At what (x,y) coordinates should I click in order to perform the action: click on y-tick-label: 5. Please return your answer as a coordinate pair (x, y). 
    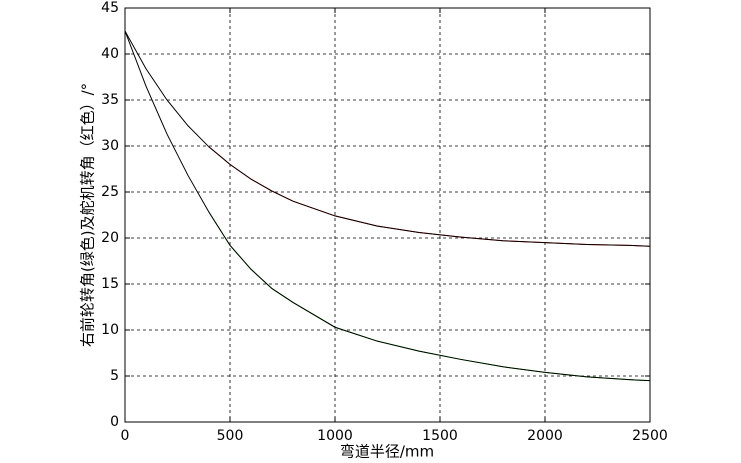
    Looking at the image, I should click on (114, 376).